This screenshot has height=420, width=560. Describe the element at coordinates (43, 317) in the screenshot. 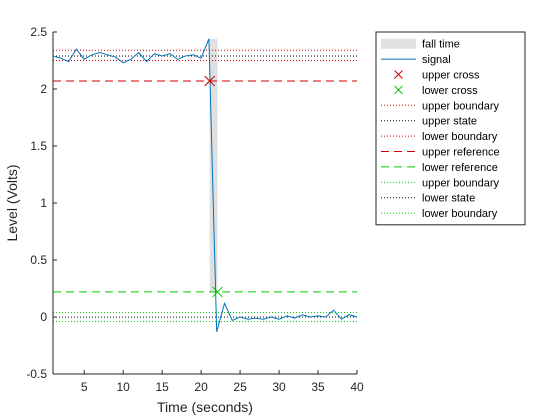

I see `y-tick-label-1: 0` at that location.